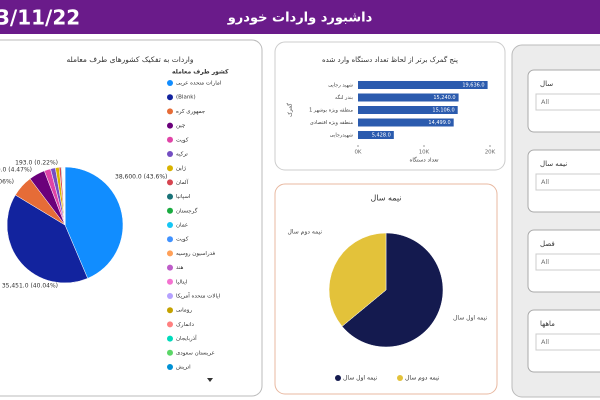 Image resolution: width=600 pixels, height=400 pixels. Describe the element at coordinates (141, 177) in the screenshot. I see `data-label: 38,600.0 (43.6%)` at that location.